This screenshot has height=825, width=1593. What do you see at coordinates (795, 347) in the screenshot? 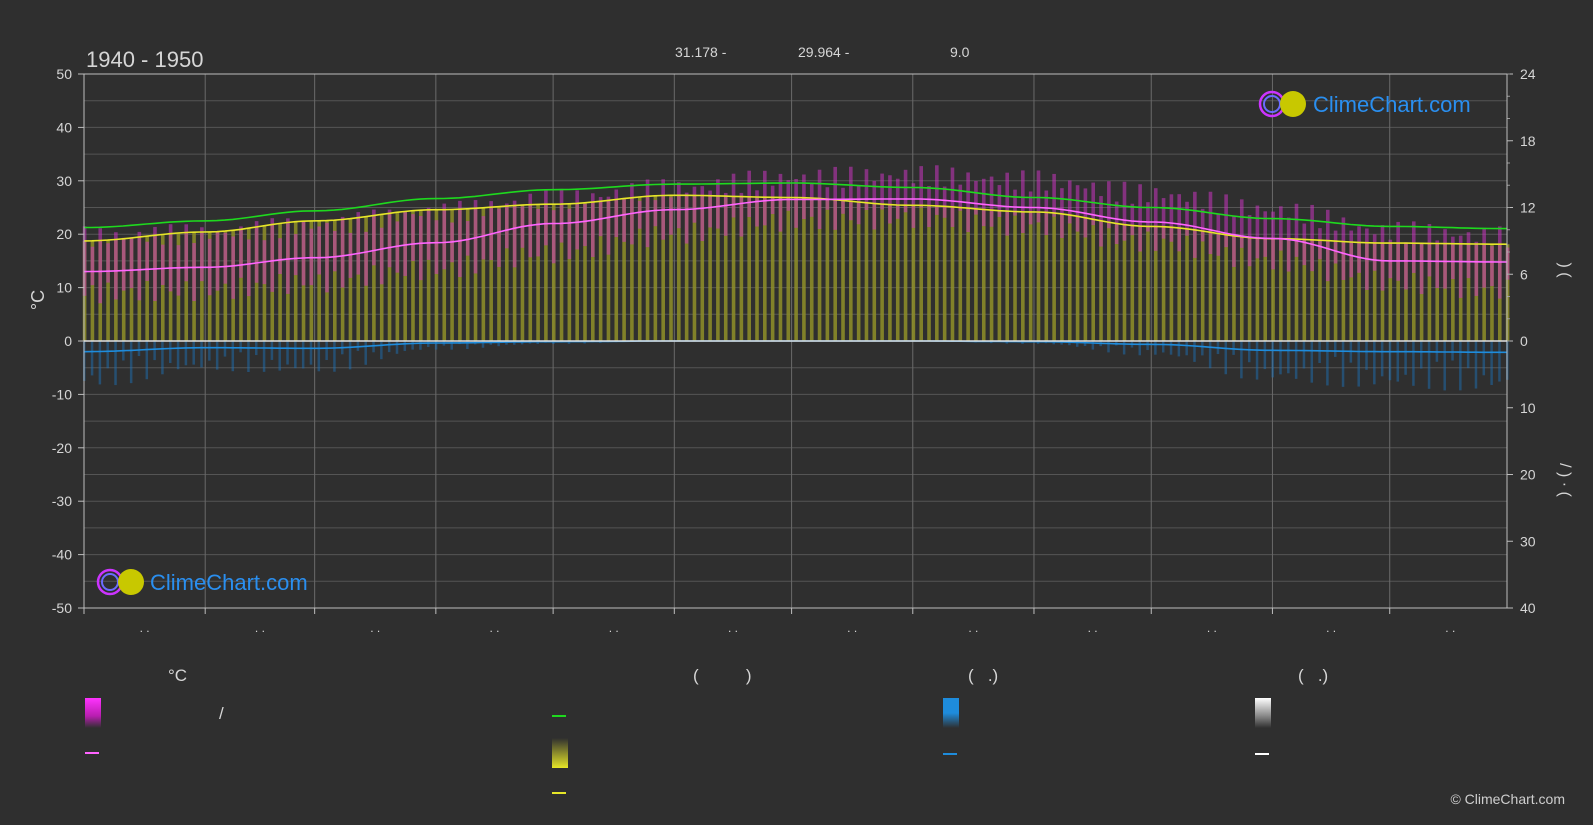
I see `precip-line` at bounding box center [795, 347].